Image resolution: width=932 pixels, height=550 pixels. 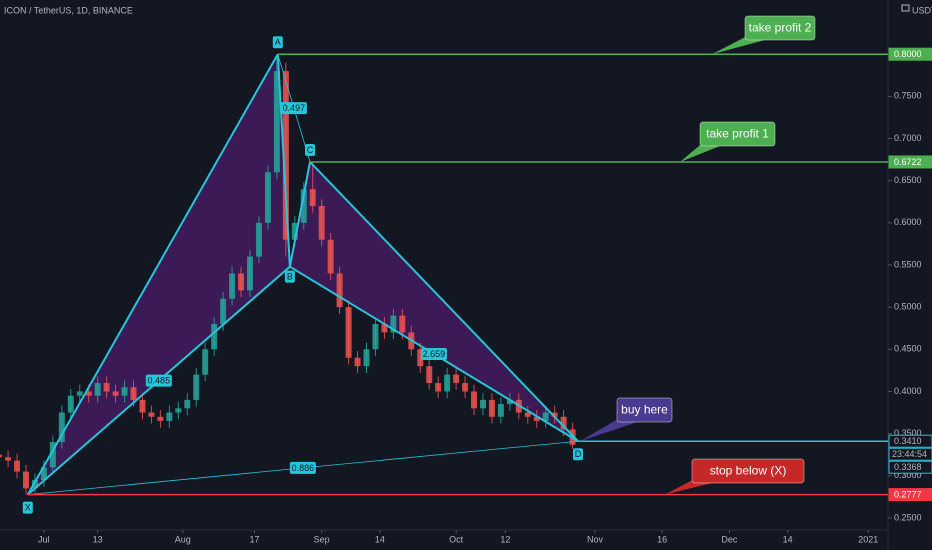 I want to click on callout-pointer, so click(x=608, y=429).